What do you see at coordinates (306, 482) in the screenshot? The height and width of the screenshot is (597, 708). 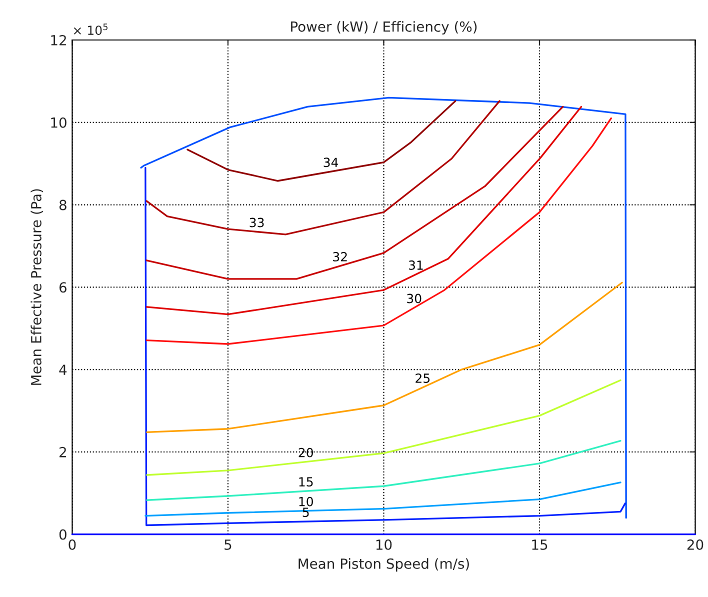 I see `series-label: 15` at bounding box center [306, 482].